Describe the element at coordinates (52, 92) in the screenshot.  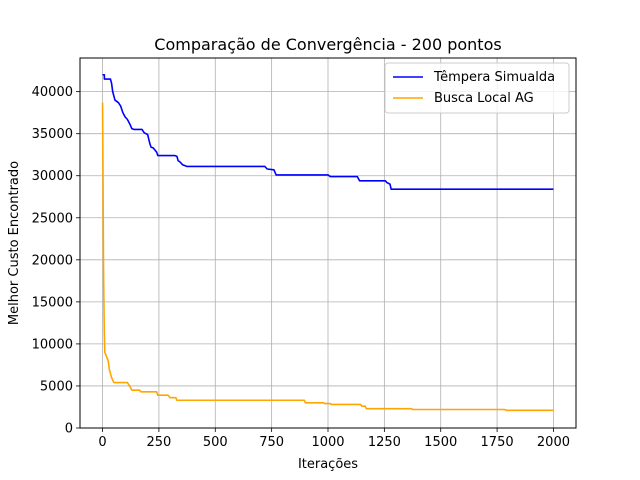
I see `y-tick-label: 40000` at that location.